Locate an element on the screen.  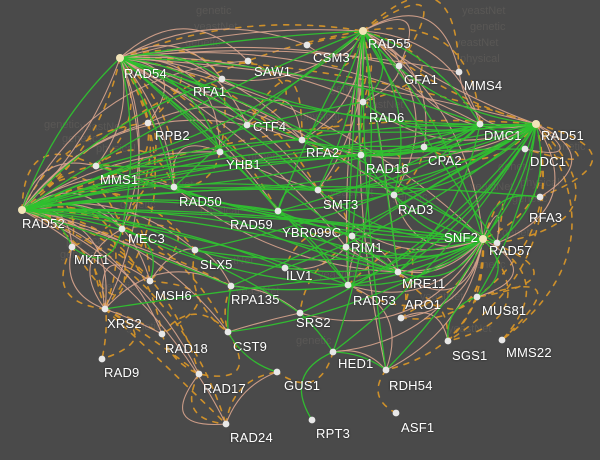
graph-node-rpb2 is located at coordinates (148, 123).